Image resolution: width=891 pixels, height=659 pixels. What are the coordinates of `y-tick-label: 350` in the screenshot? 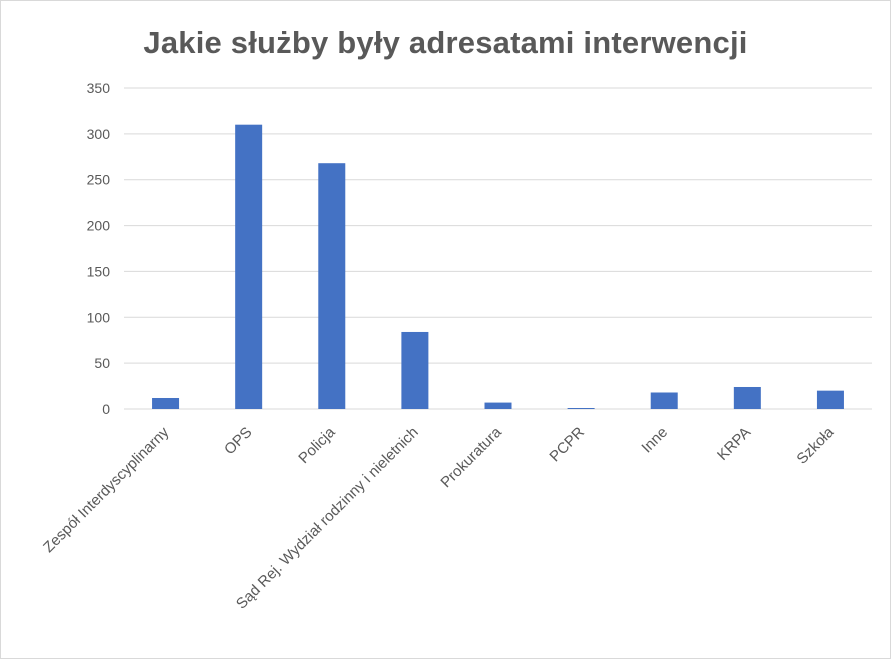 It's located at (99, 88).